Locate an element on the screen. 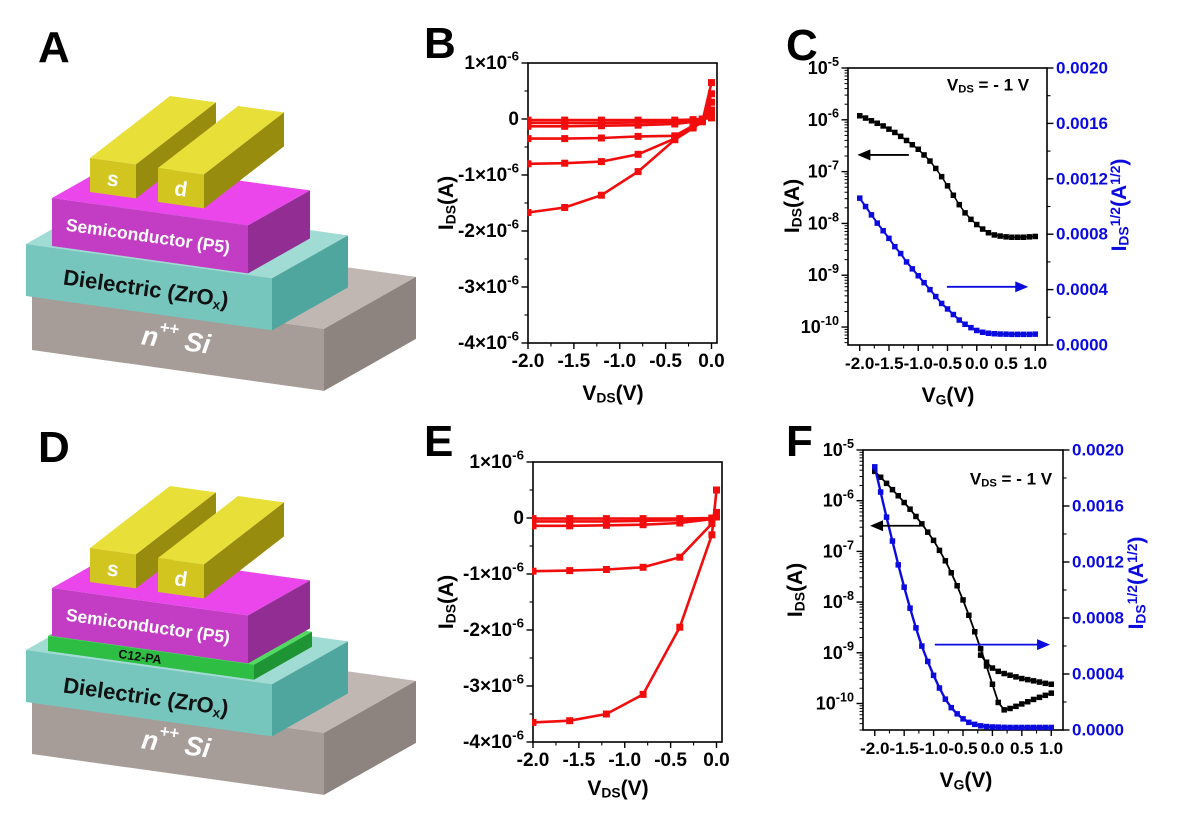  tick-label: -1×10⁻⁶ is located at coordinates (488, 173).